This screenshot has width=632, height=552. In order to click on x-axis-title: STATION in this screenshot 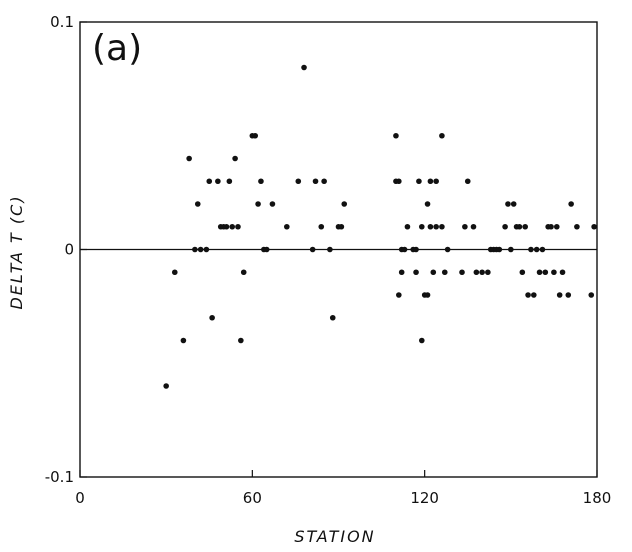, I will do `click(334, 536)`.